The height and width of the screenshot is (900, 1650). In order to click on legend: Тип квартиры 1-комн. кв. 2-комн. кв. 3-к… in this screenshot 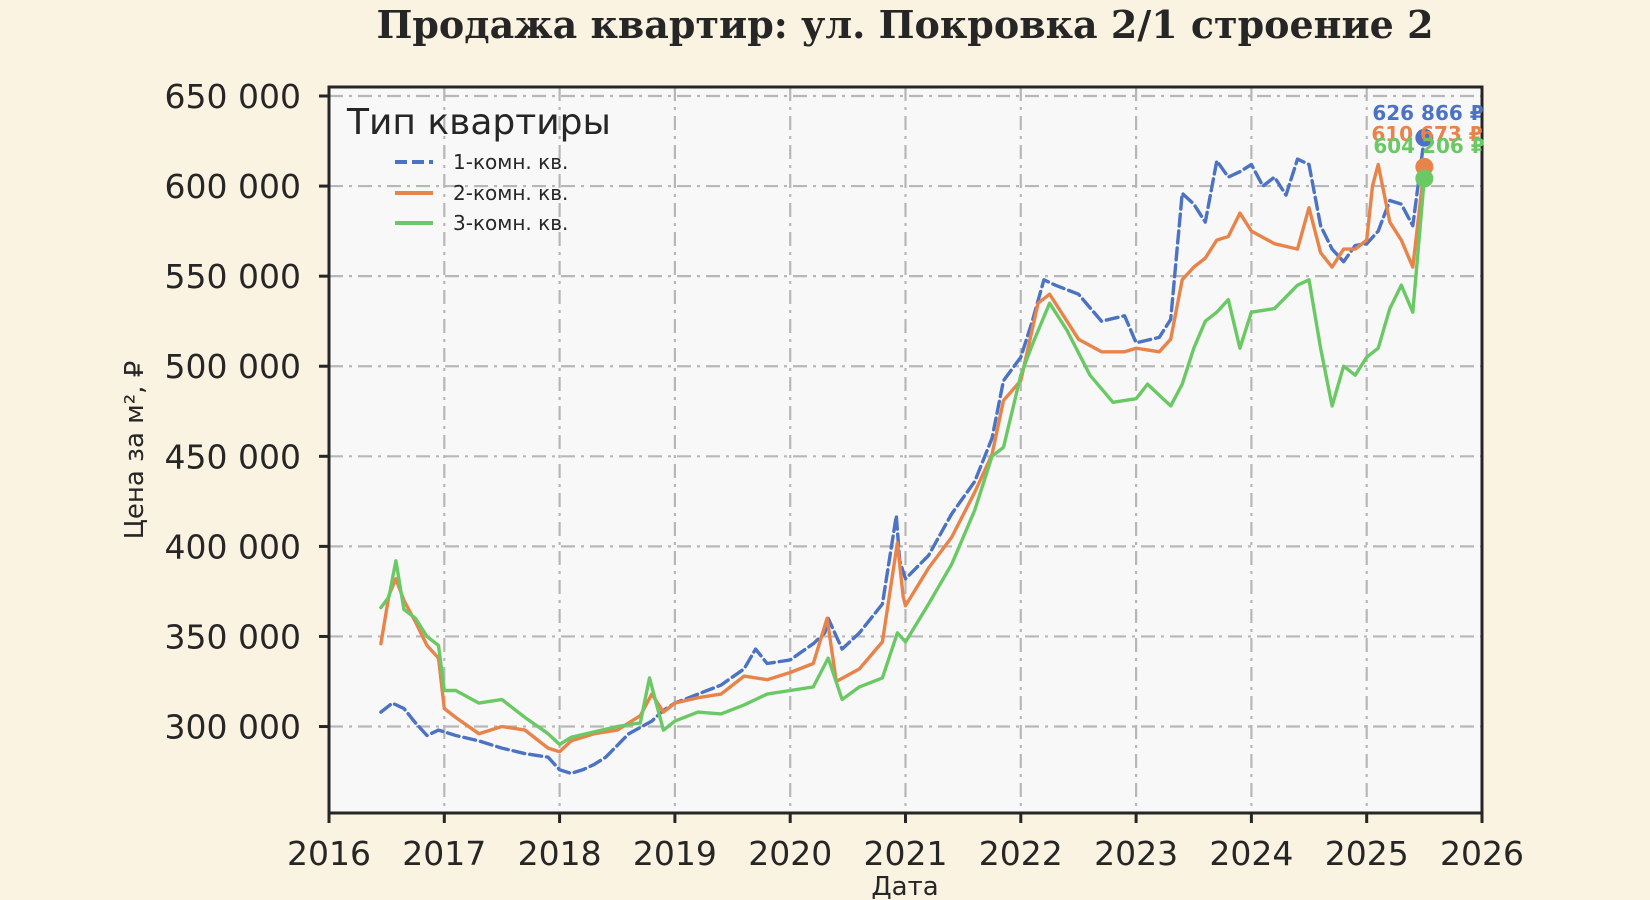, I will do `click(478, 168)`.